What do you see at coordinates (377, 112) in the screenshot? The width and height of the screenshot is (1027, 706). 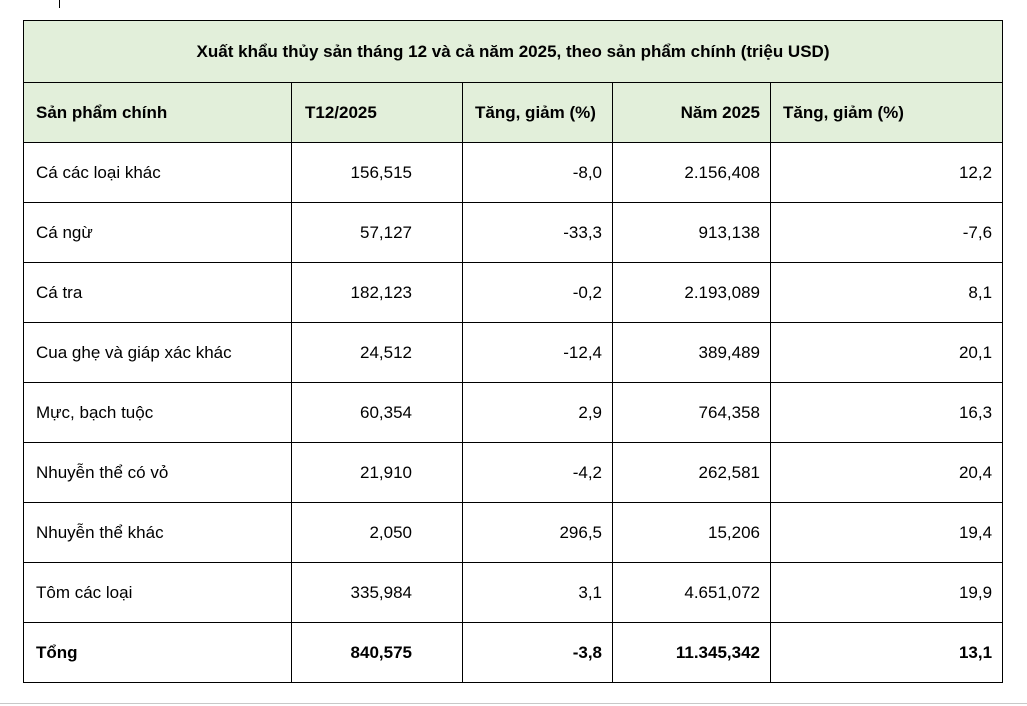 I see `cell: T12/2025` at bounding box center [377, 112].